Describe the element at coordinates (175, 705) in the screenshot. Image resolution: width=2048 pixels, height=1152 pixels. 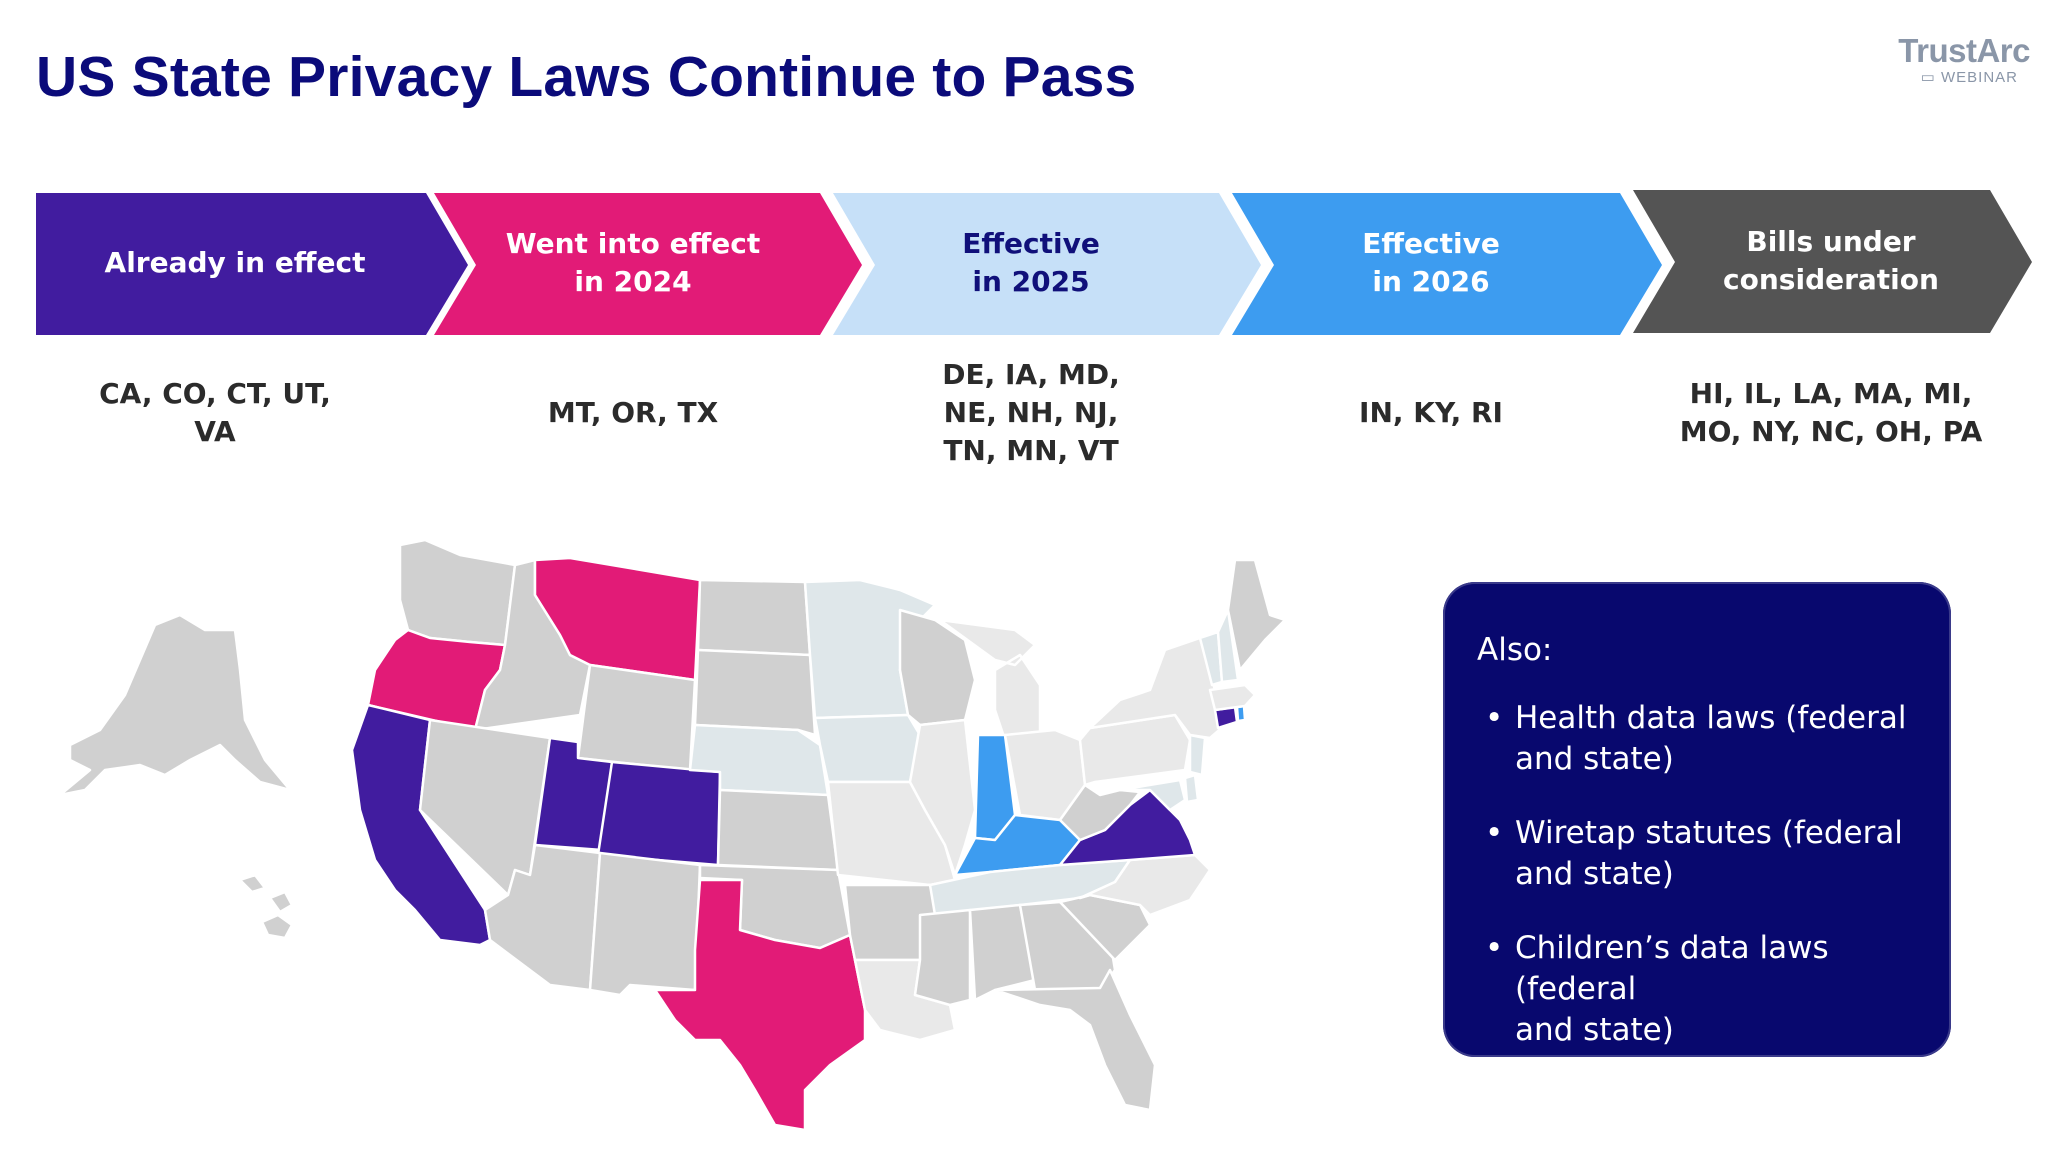
I see `state-ak` at that location.